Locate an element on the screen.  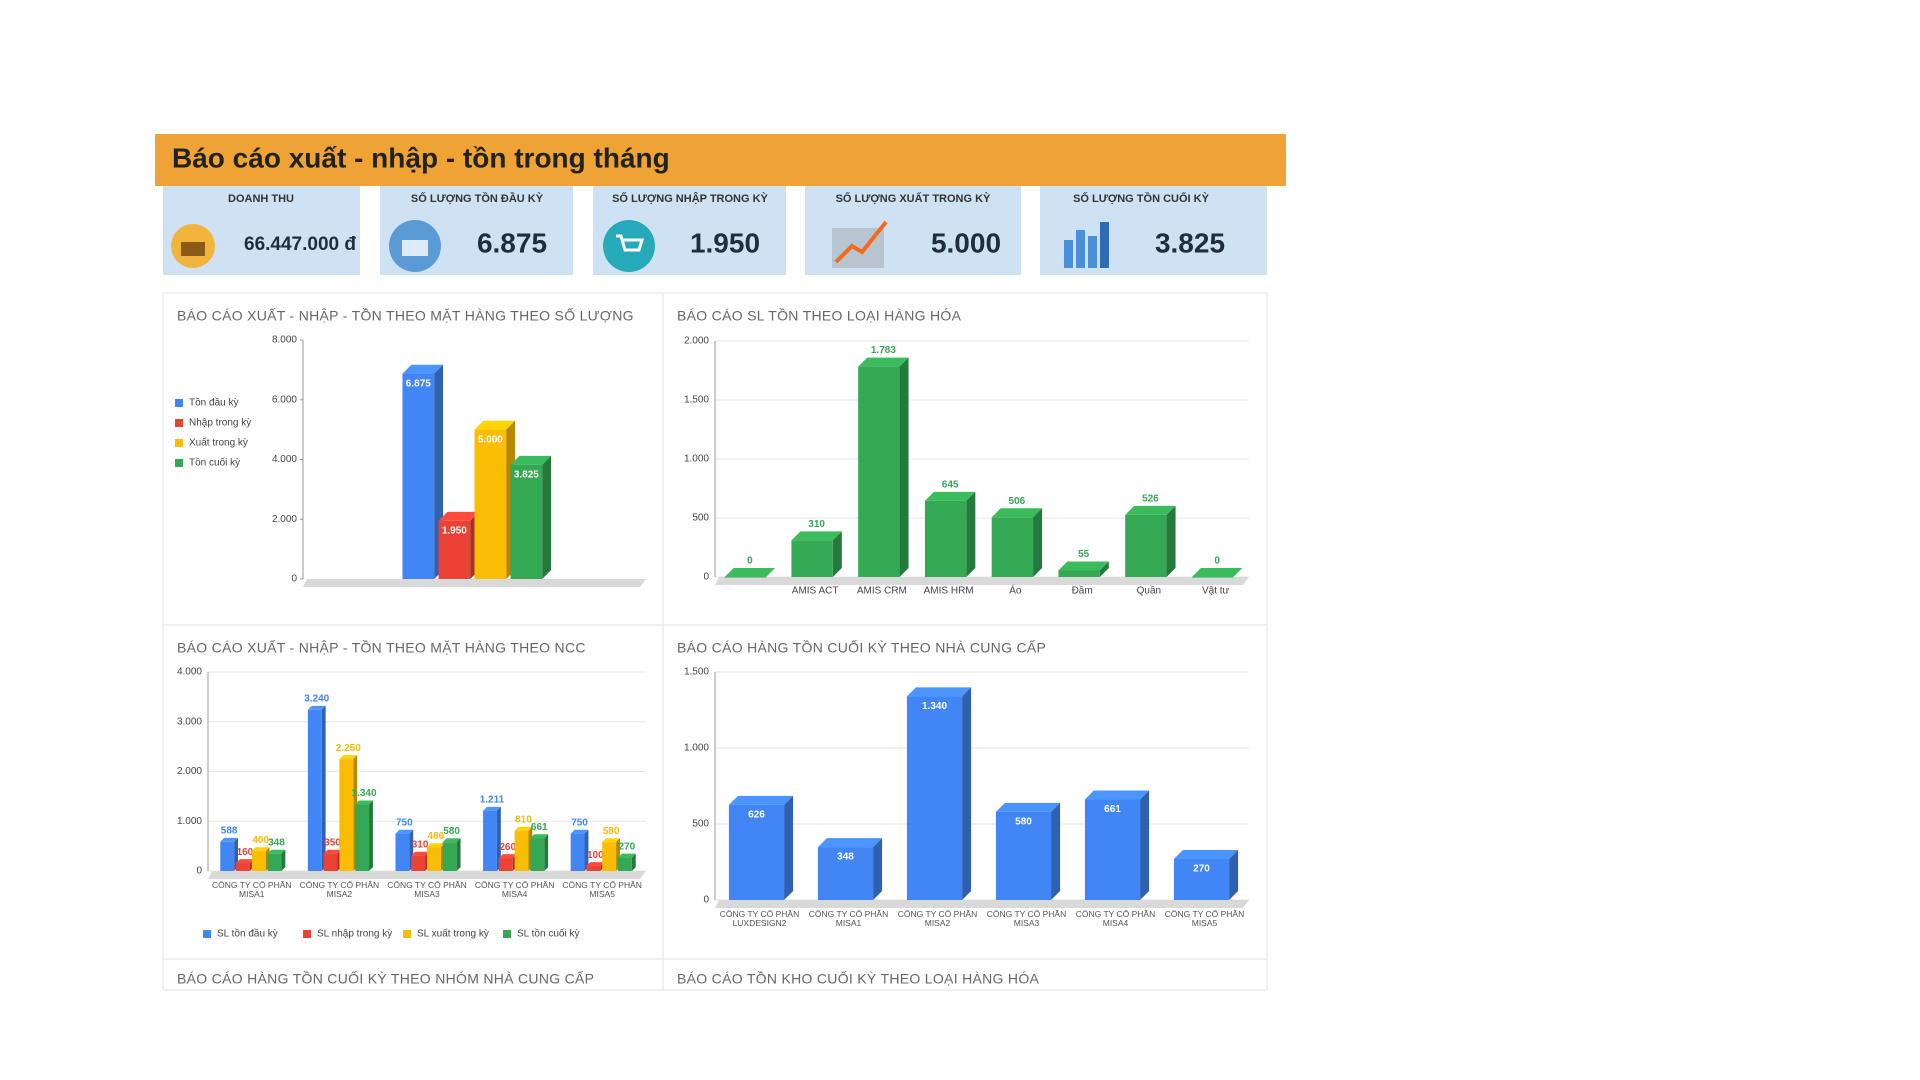
x-tick-label: CÔNG TY CỔ PHẦN LUXDesign2 is located at coordinates (759, 919).